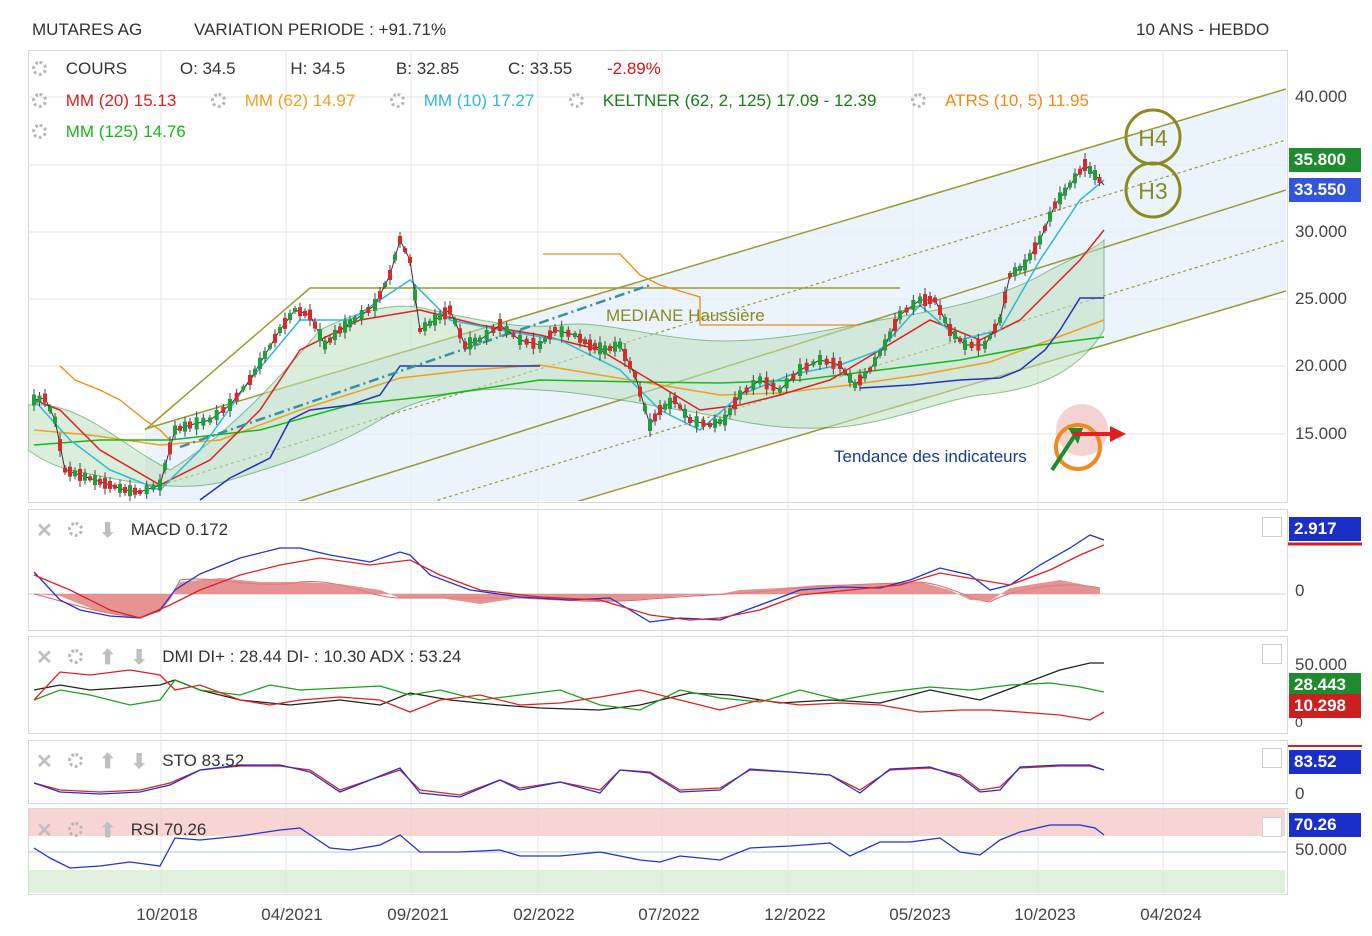 Image resolution: width=1372 pixels, height=936 pixels. Describe the element at coordinates (330, 656) in the screenshot. I see `dmi-values: DI+ : 28.44 DI- : 10.30 ADX : 53.24` at that location.